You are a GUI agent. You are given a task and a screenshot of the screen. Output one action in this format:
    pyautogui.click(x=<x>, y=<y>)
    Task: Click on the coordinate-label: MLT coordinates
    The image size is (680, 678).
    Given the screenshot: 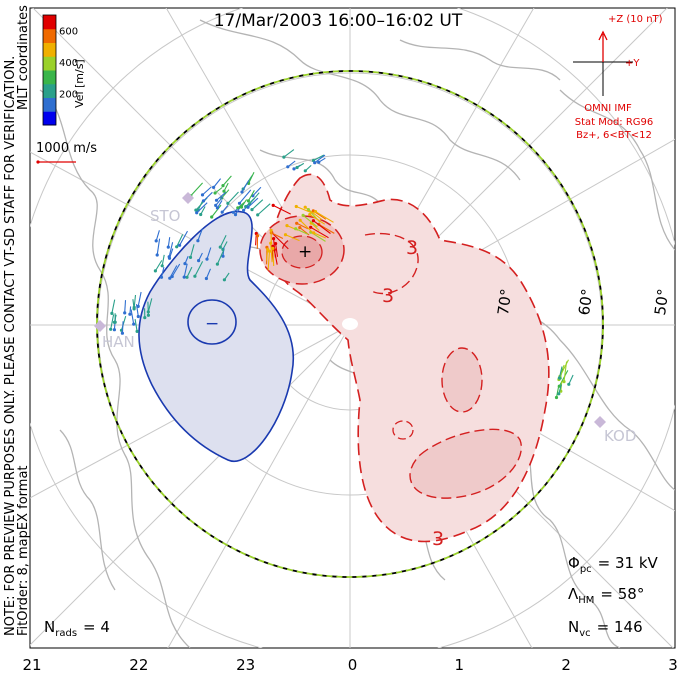 What is the action you would take?
    pyautogui.click(x=23, y=57)
    